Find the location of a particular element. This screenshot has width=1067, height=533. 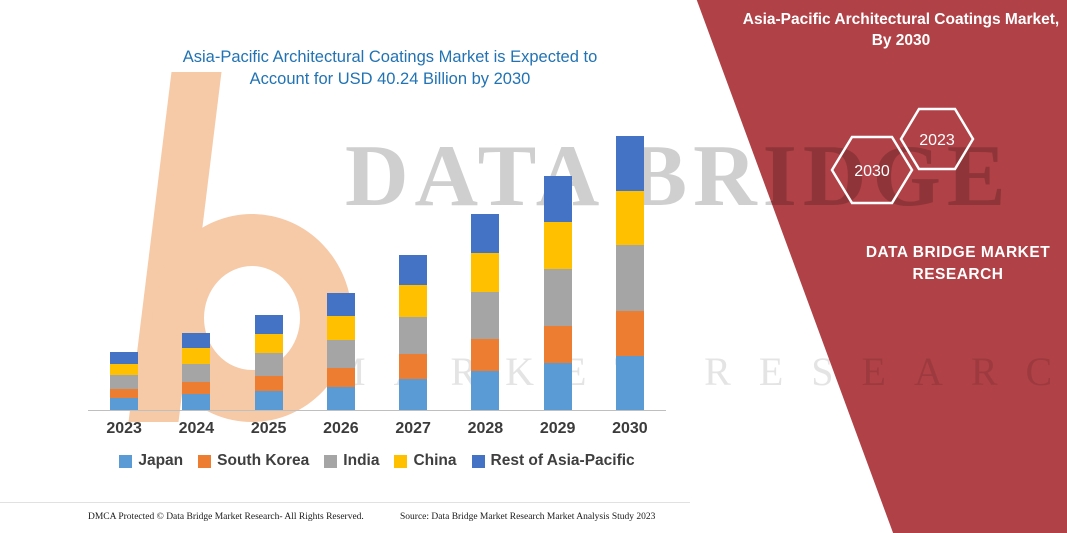

bar-column-2029 is located at coordinates (558, 271).